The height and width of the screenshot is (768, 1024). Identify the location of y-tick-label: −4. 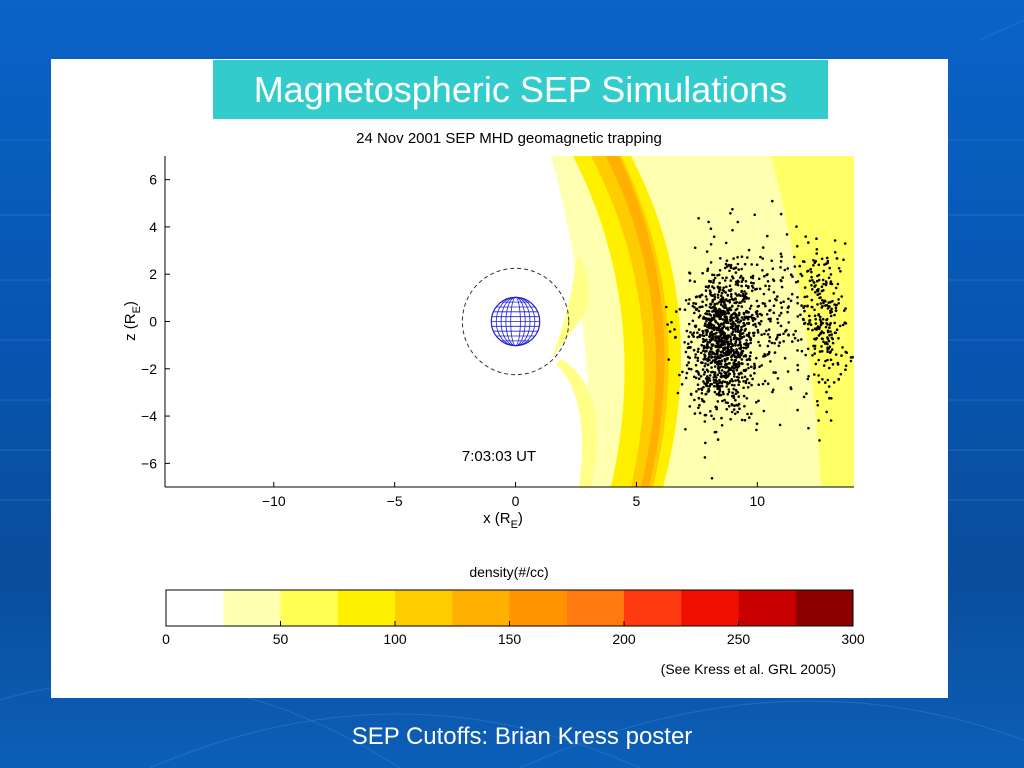
(149, 416).